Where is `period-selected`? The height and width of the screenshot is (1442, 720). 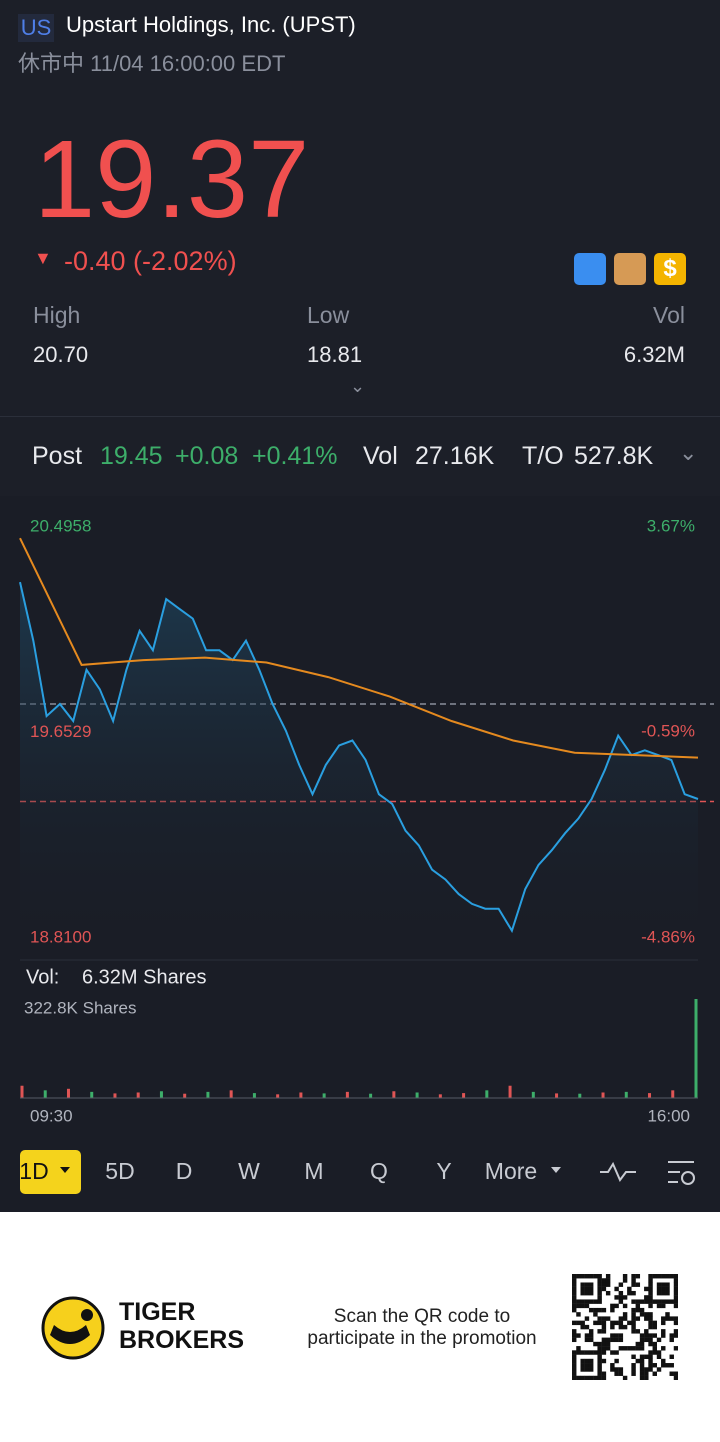
period-selected is located at coordinates (50, 1172).